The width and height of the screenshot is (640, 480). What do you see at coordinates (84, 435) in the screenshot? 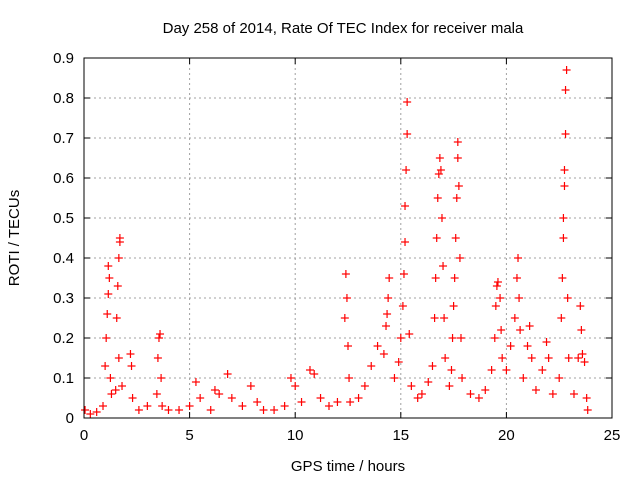
I see `x-tick-label: 0` at bounding box center [84, 435].